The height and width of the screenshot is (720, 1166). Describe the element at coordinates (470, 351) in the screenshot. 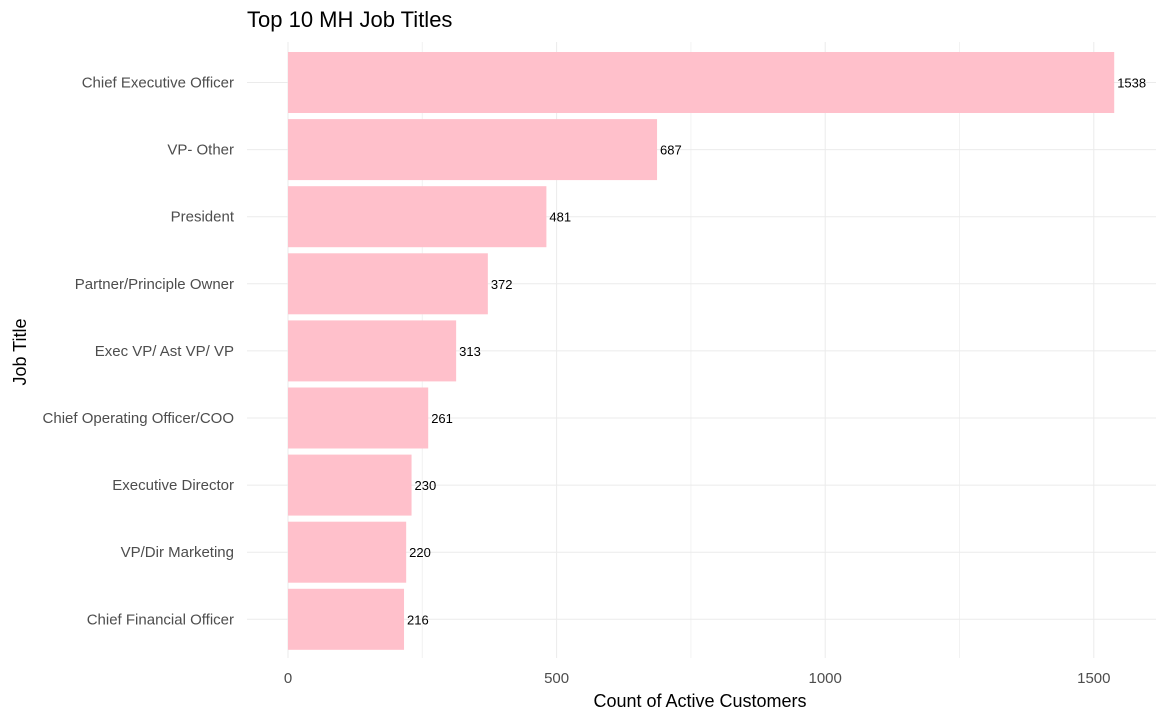

I see `bar-value-label: 313` at that location.